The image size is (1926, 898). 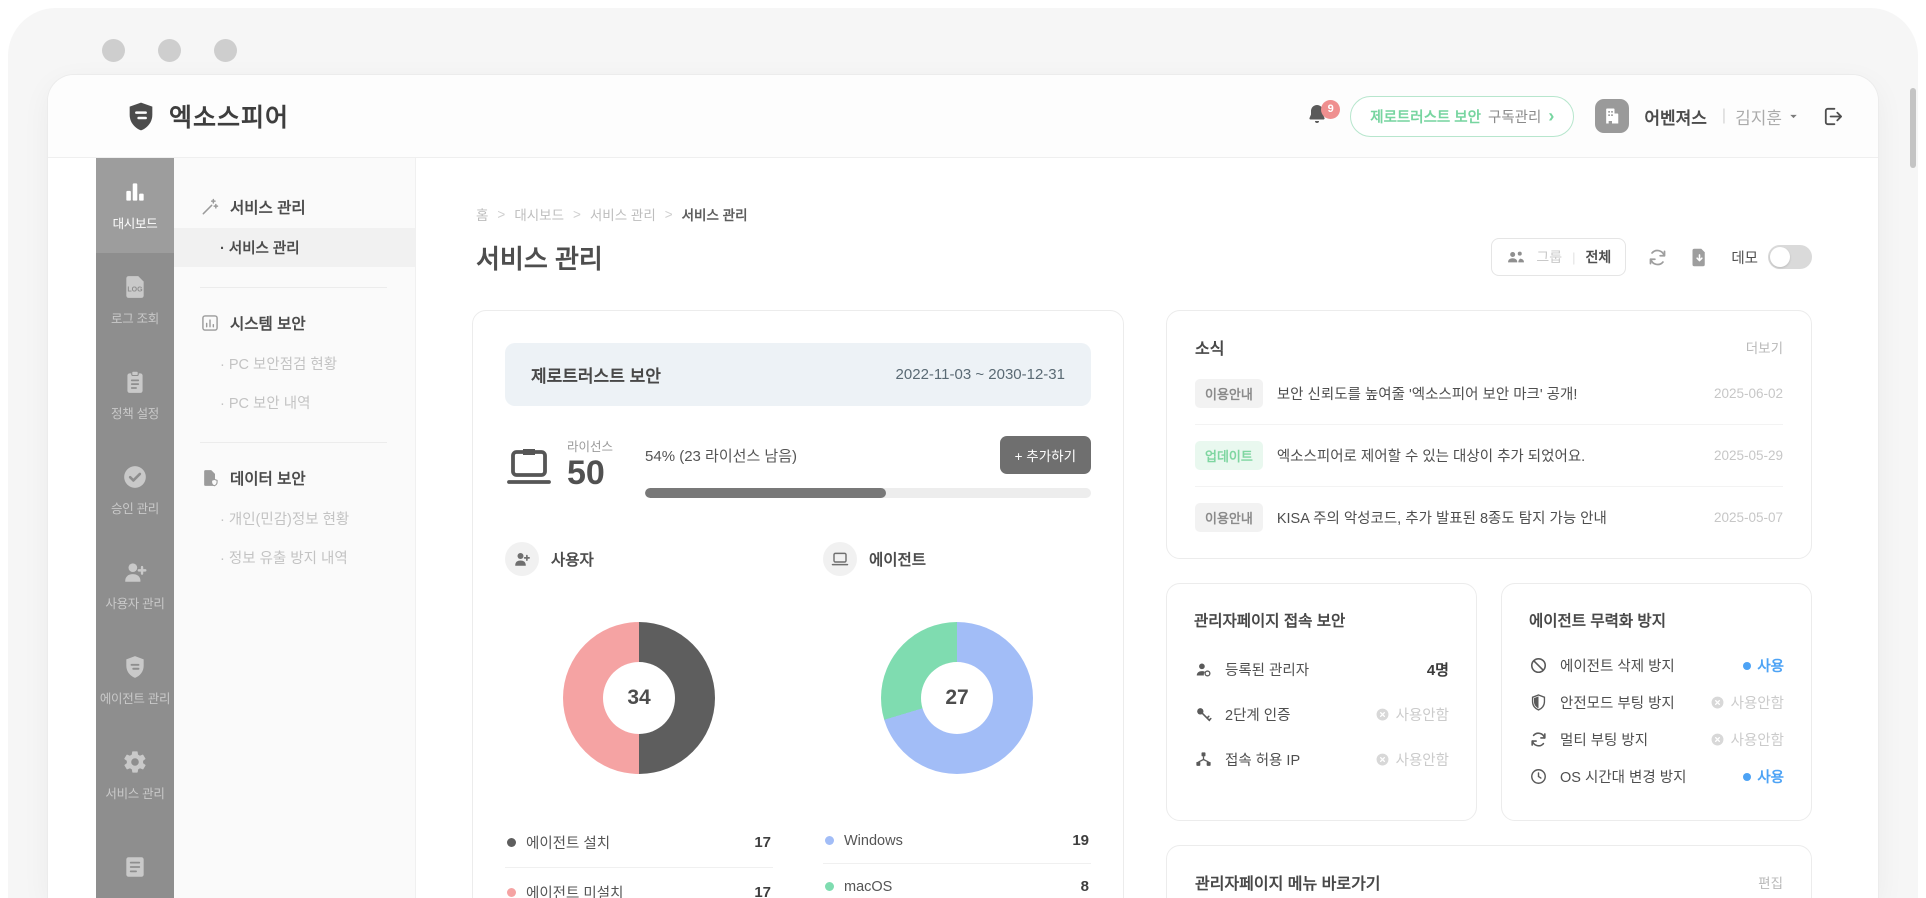 I want to click on breadcrumb-item: 대시보드, so click(x=539, y=215).